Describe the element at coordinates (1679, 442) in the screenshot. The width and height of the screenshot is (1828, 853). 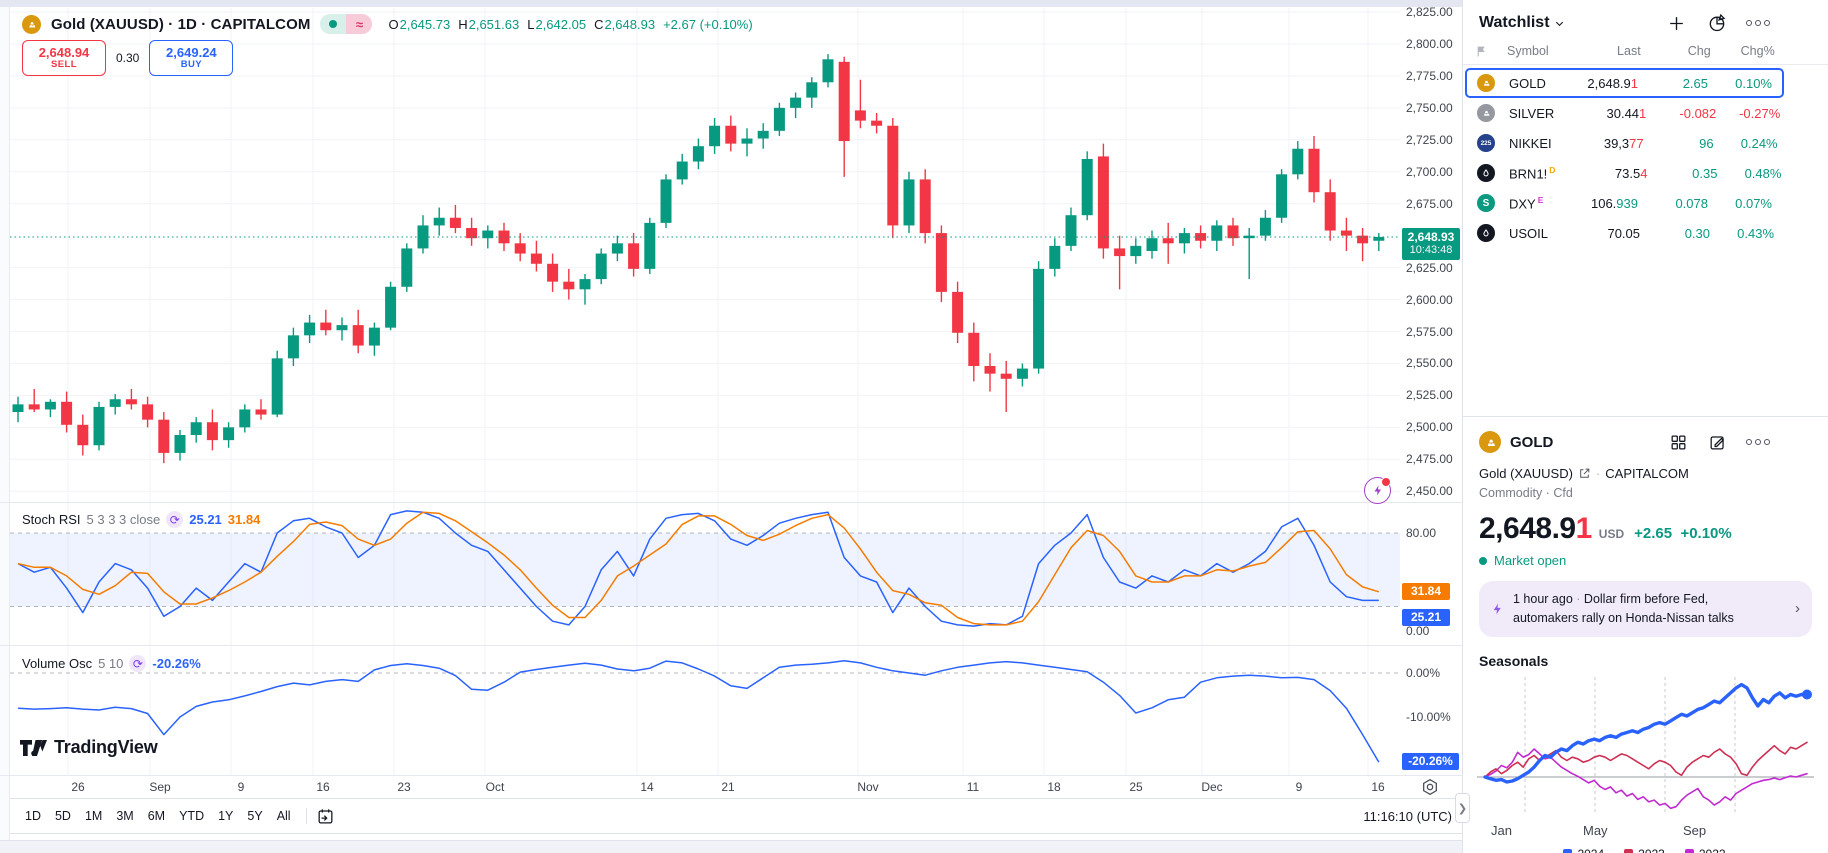
I see `layout-grid-icon` at that location.